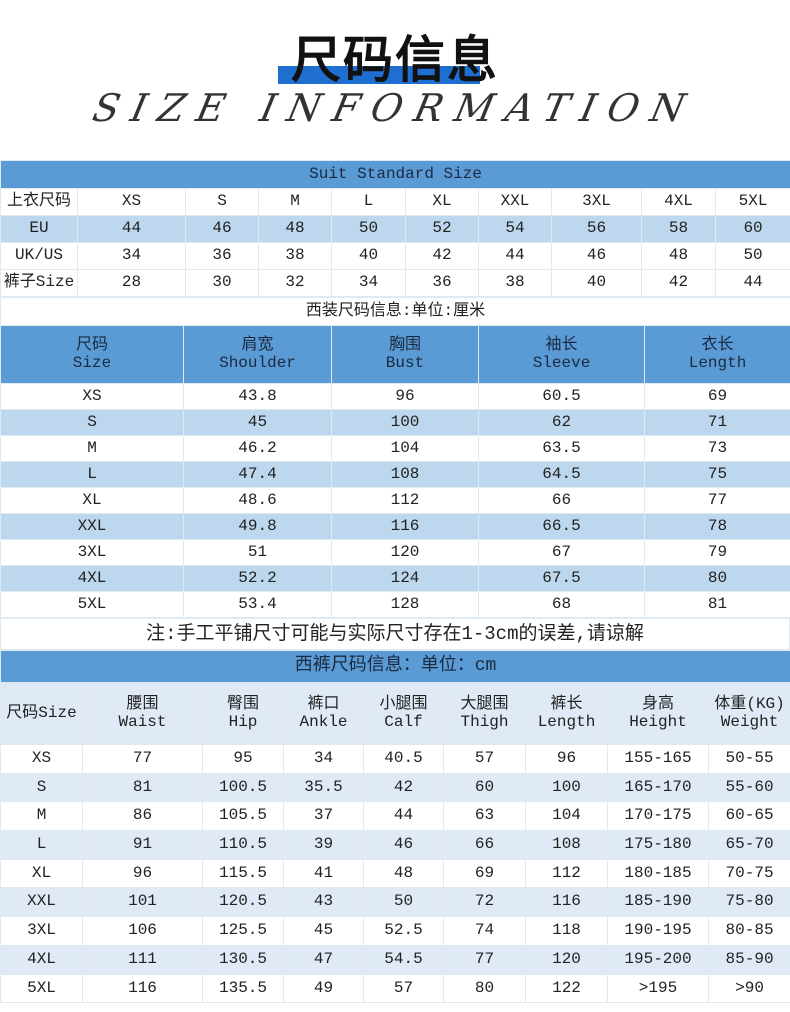 Image resolution: width=790 pixels, height=1012 pixels. What do you see at coordinates (515, 229) in the screenshot?
I see `table-cell: 54` at bounding box center [515, 229].